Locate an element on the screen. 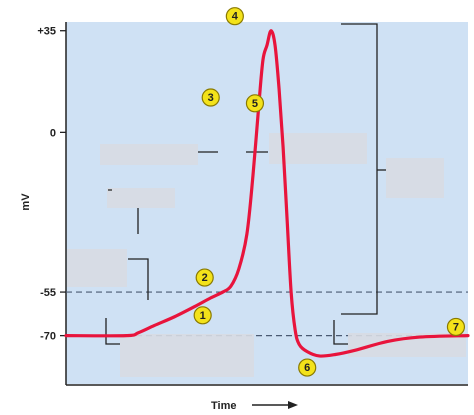 This screenshot has width=474, height=415. phase-marker-1: 1 is located at coordinates (202, 315).